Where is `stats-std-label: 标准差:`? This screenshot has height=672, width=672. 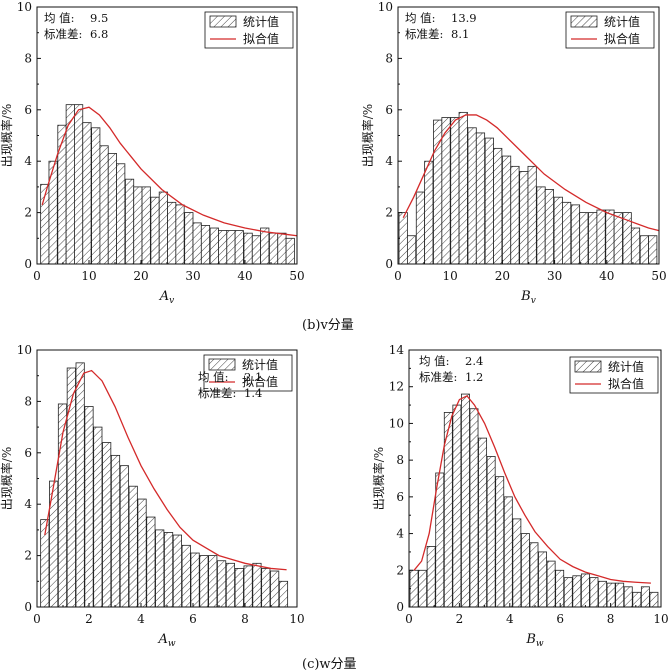 stats-std-label: 标准差: is located at coordinates (424, 34).